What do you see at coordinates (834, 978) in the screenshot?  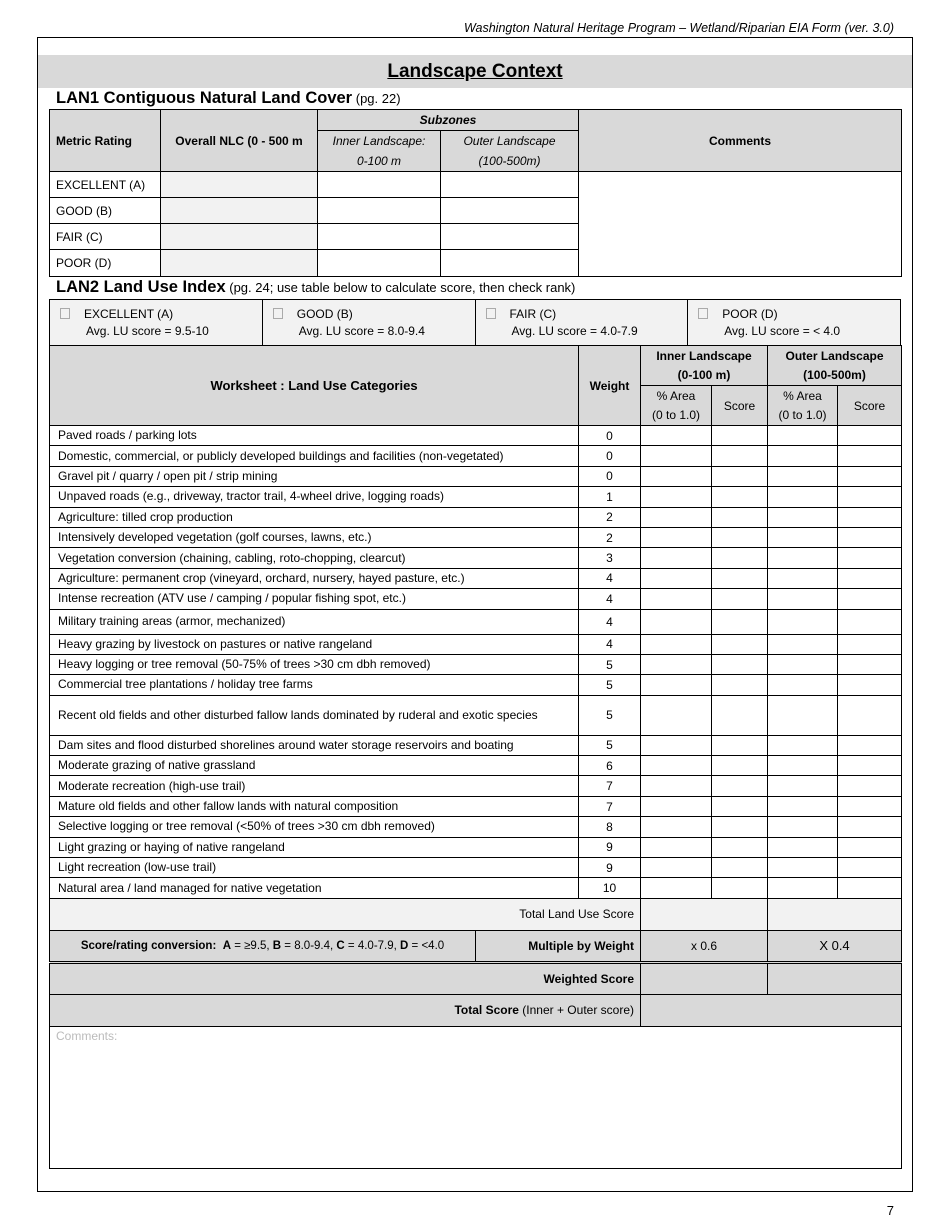 I see `outer-weighted-cell` at bounding box center [834, 978].